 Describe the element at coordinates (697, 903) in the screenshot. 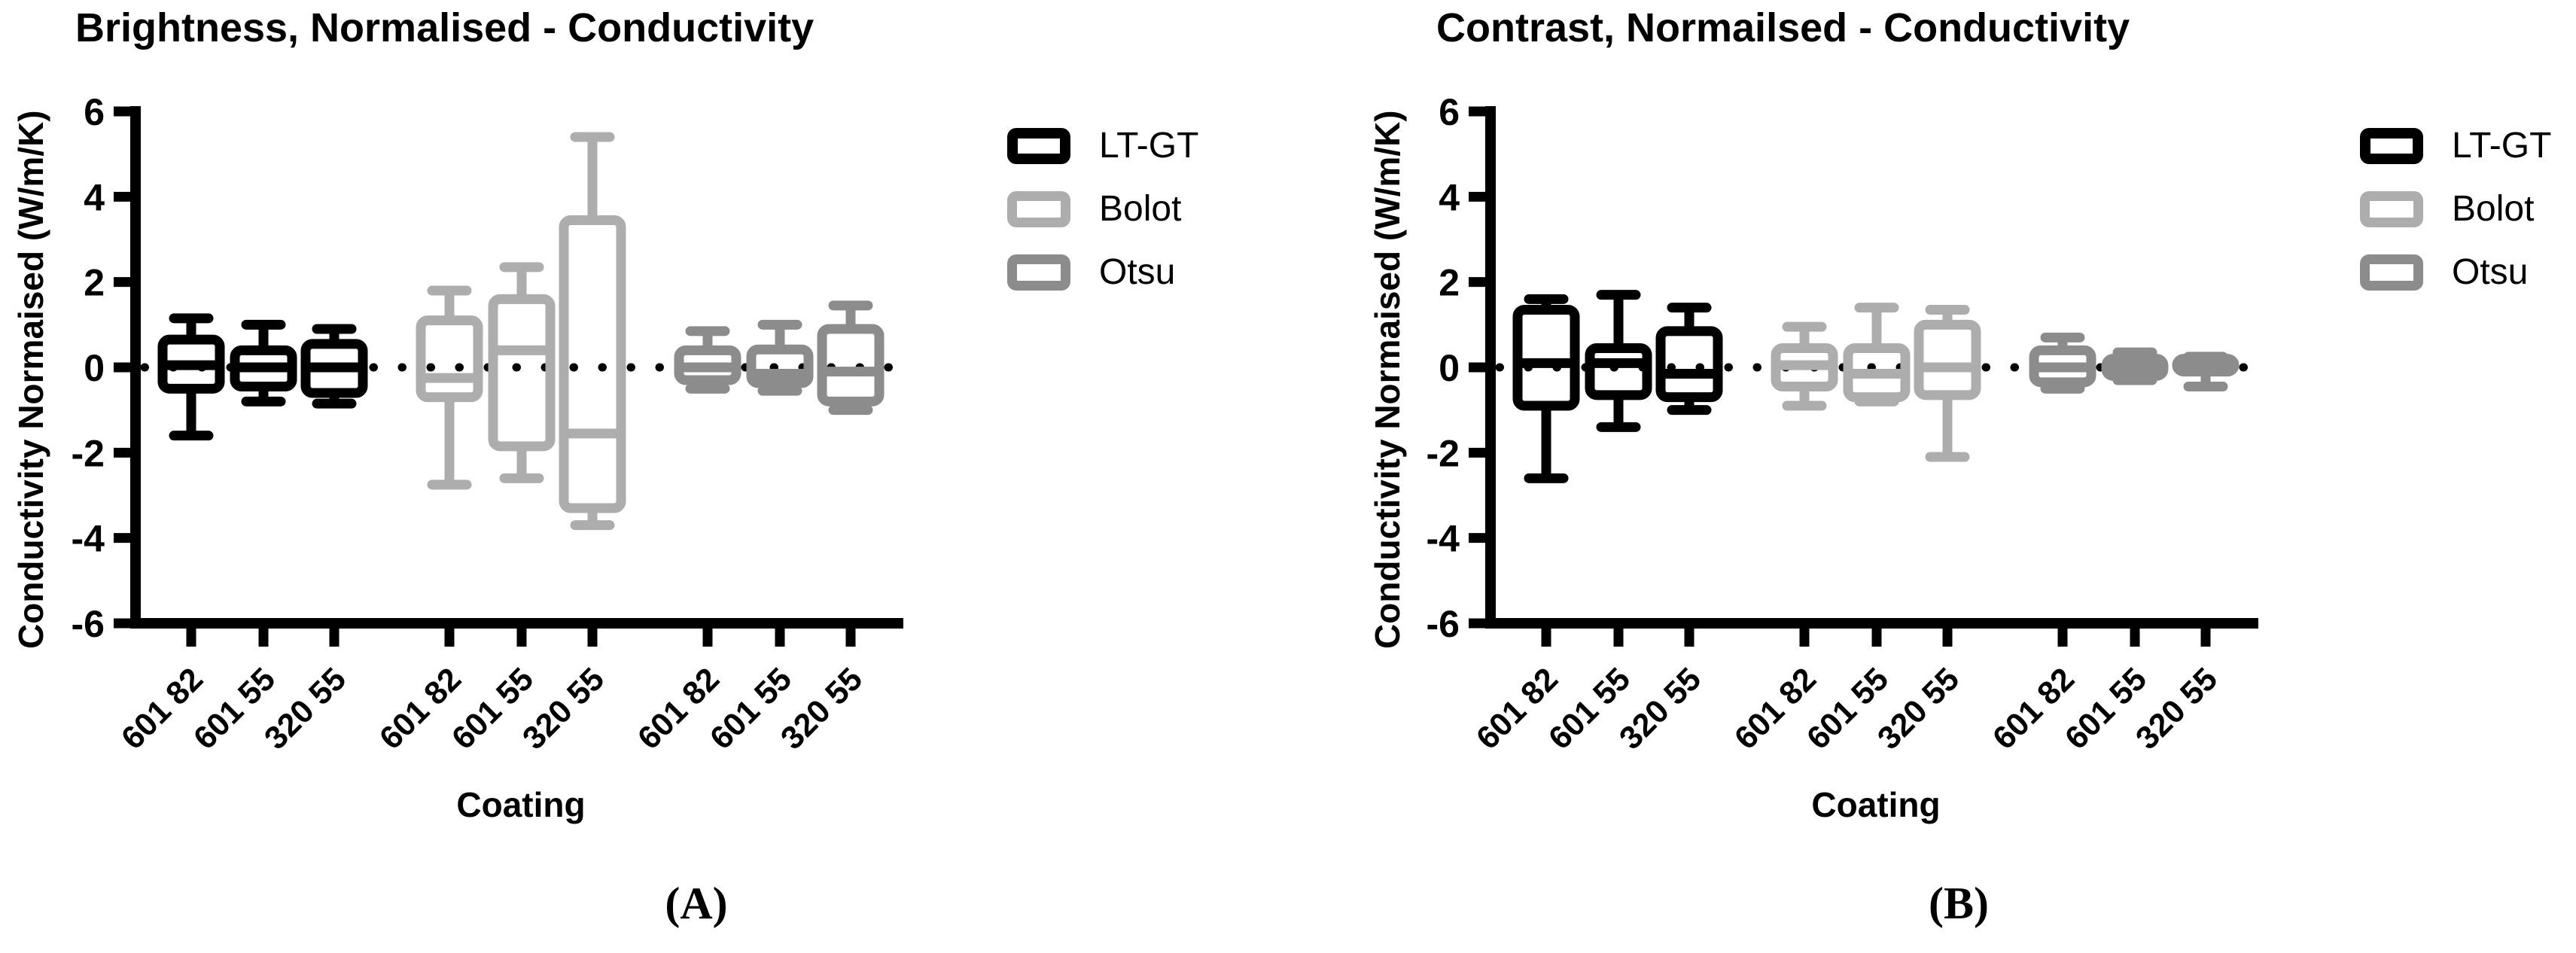

I see `panel-label-a: (A)` at that location.